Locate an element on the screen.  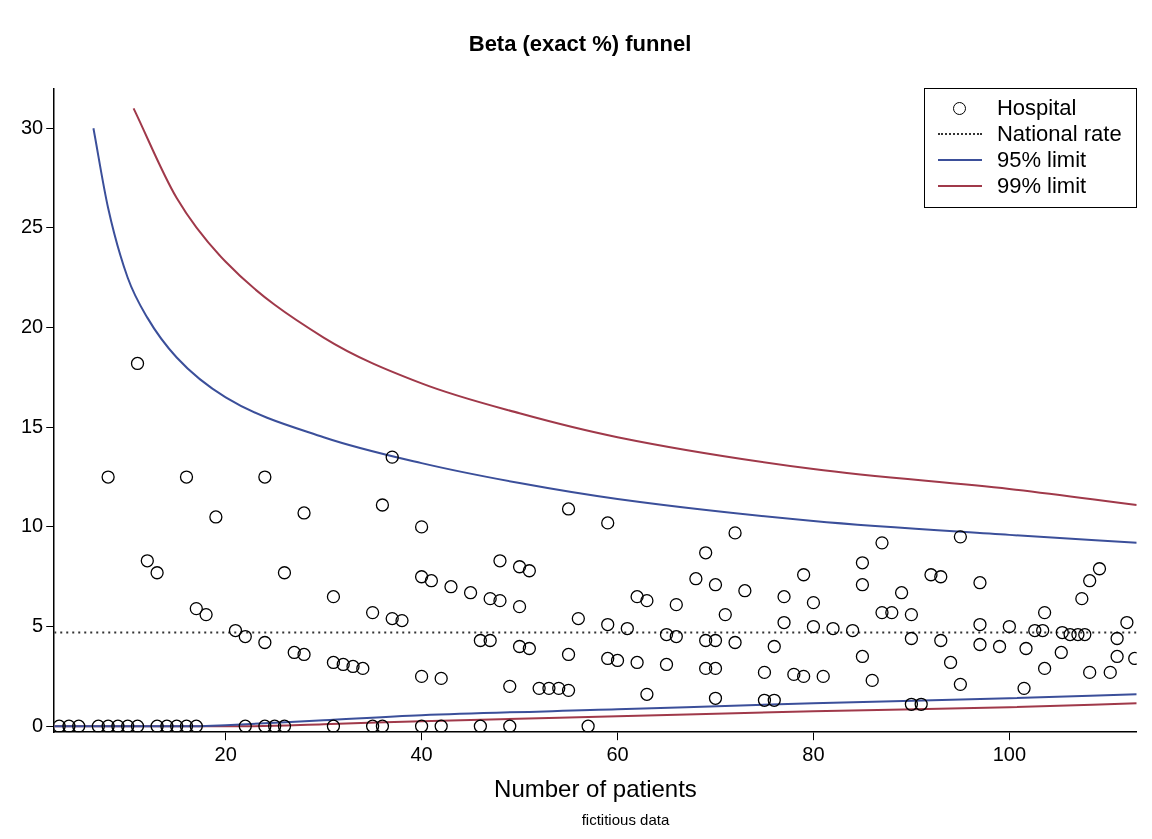
legend-label: Hospital is located at coordinates (1036, 108).